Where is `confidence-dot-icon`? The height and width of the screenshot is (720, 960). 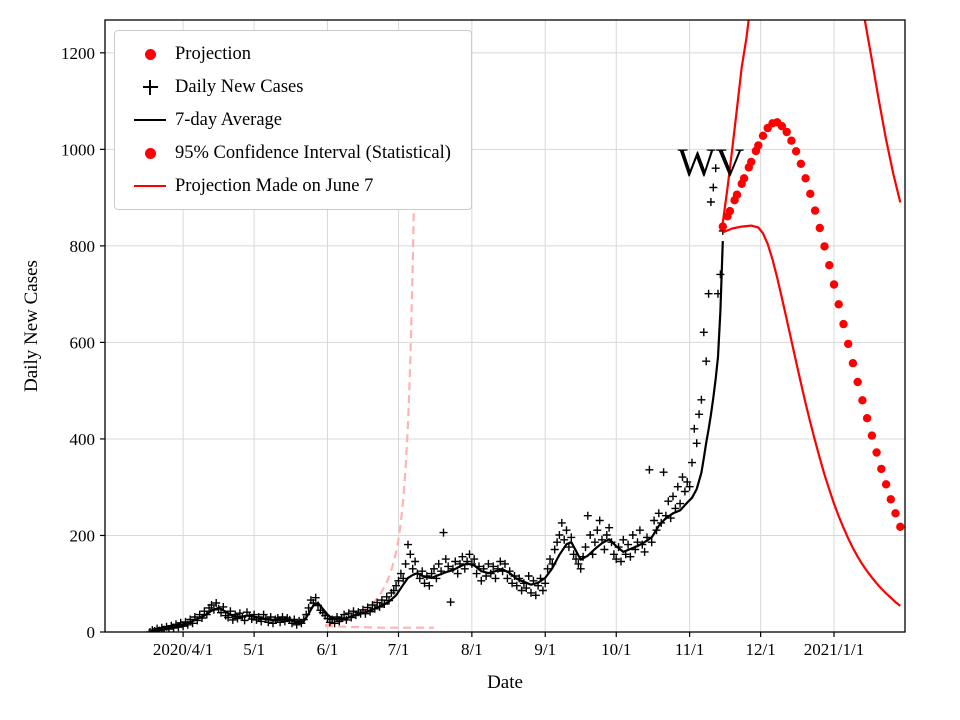
confidence-dot-icon is located at coordinates (150, 153).